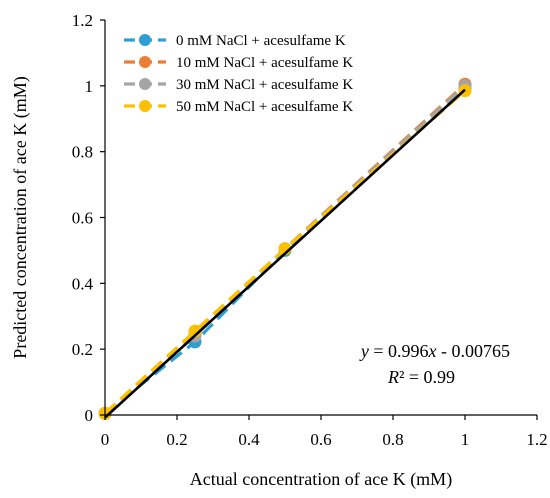 The width and height of the screenshot is (550, 498). I want to click on legend-entry-label: 50 mM NaCl + acesulfame K, so click(264, 107).